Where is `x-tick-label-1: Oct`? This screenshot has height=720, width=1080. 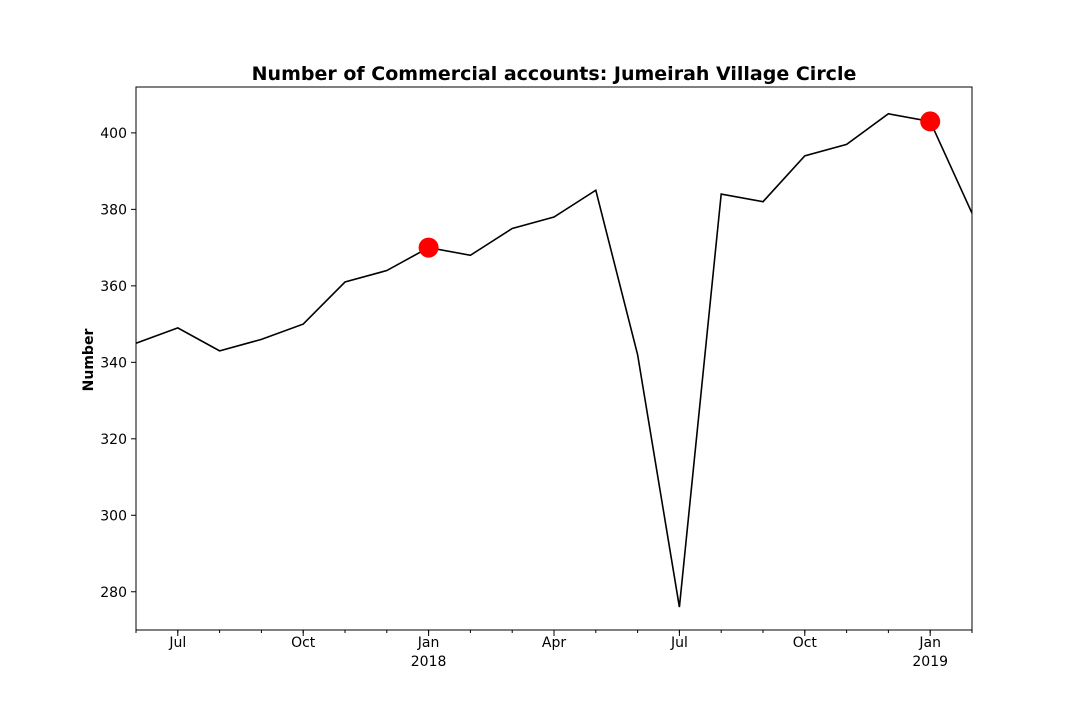
x-tick-label-1: Oct is located at coordinates (303, 643).